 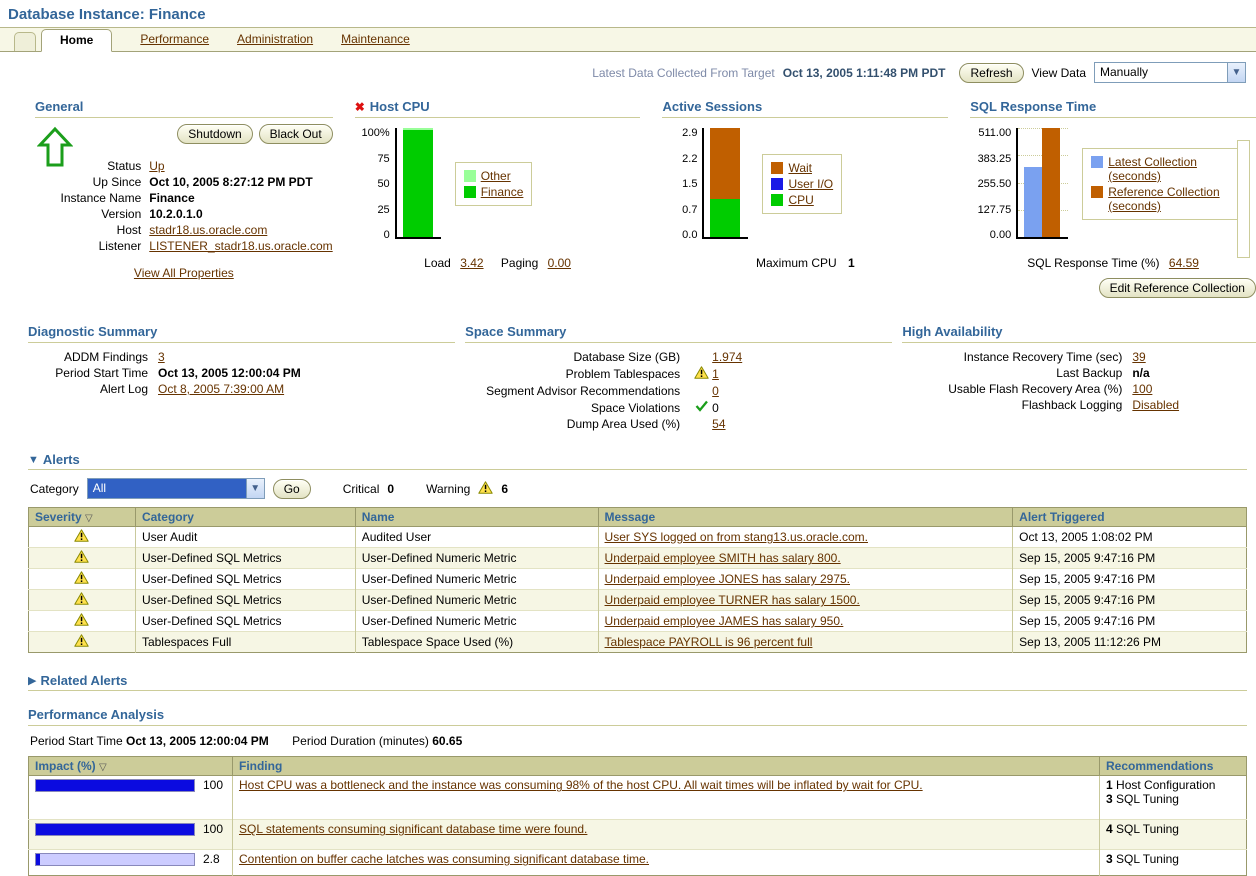 What do you see at coordinates (96, 715) in the screenshot?
I see `performance-analysis-title: Performance Analysis` at bounding box center [96, 715].